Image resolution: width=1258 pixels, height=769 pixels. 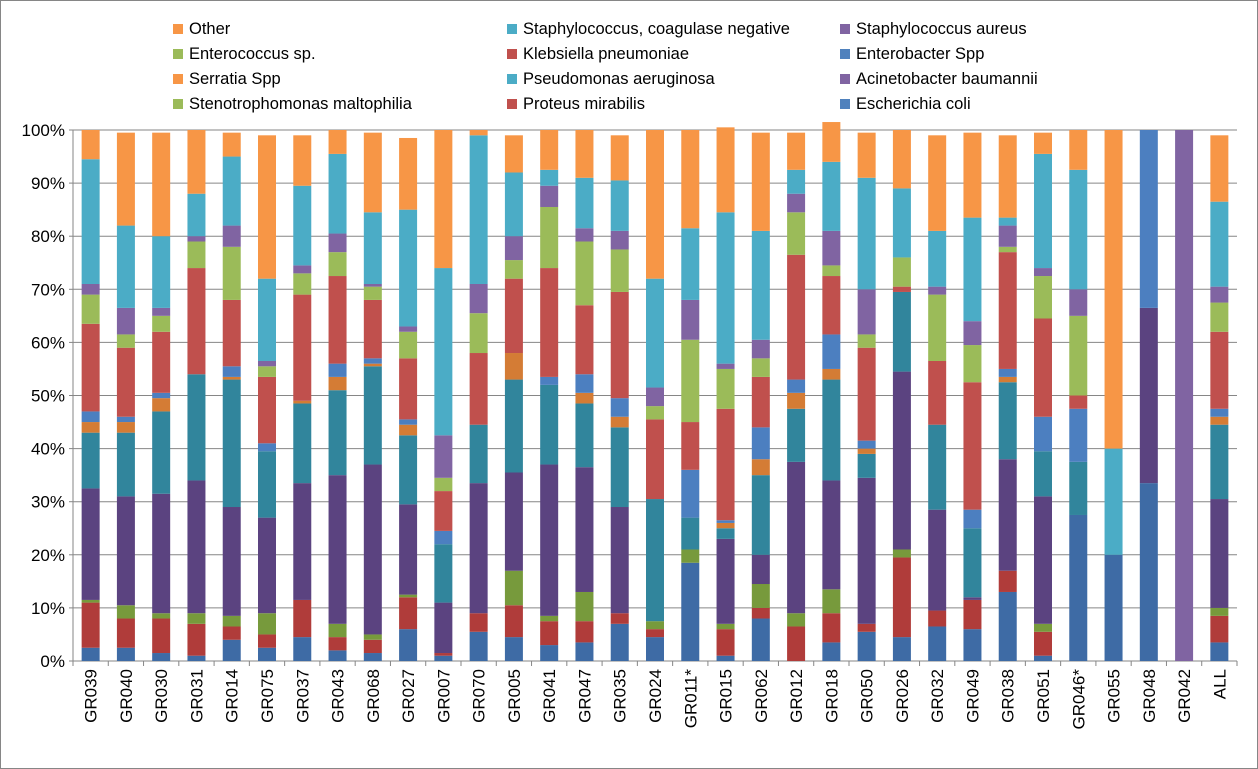 I want to click on bar-segment-pseudomonas-aeruginosa-gr012, so click(x=796, y=435).